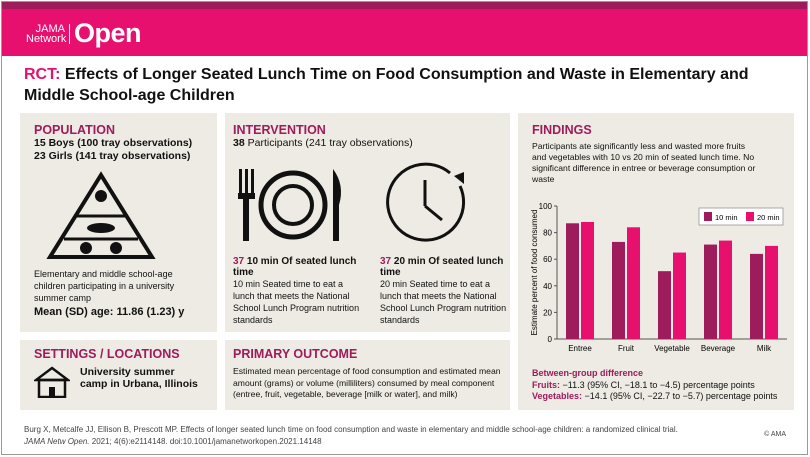 This screenshot has height=457, width=810. I want to click on bar-vegetable-10min, so click(664, 305).